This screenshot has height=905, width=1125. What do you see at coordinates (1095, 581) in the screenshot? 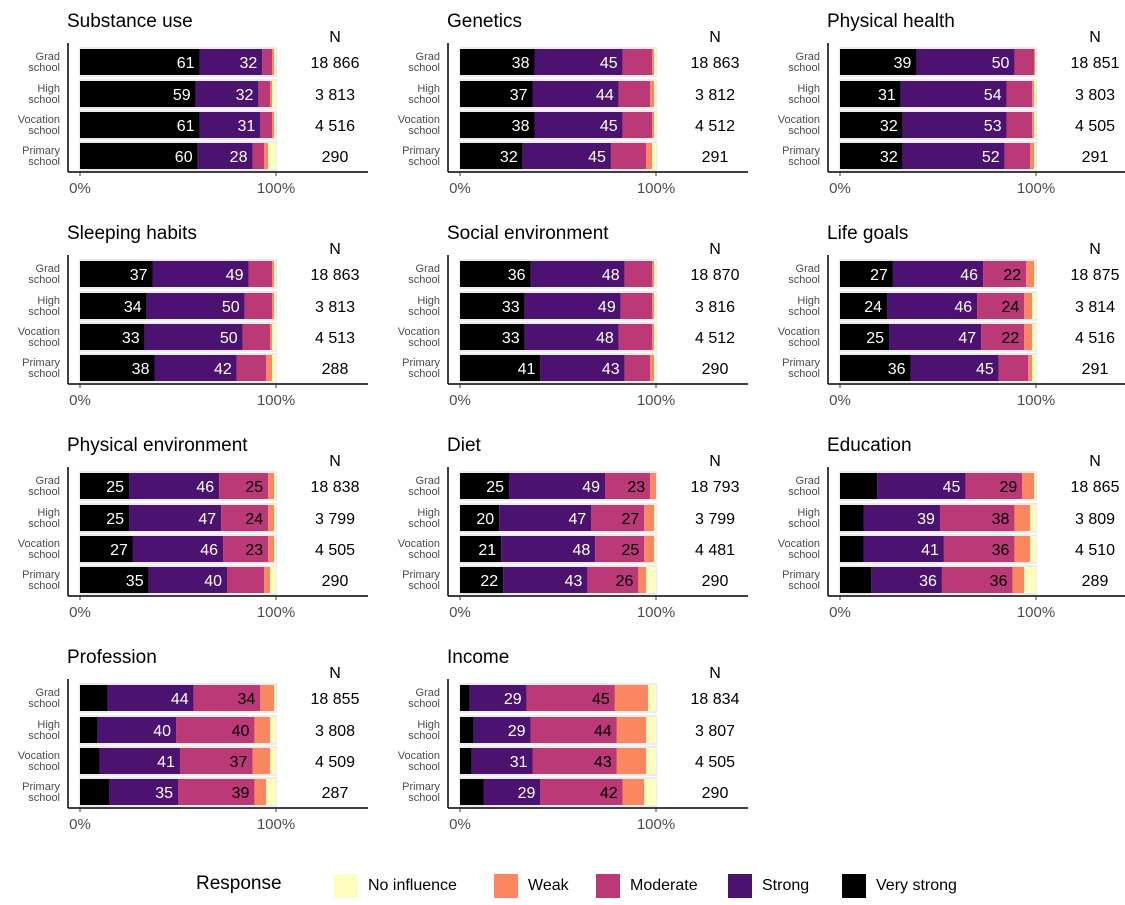
I see `n-value: 289` at bounding box center [1095, 581].